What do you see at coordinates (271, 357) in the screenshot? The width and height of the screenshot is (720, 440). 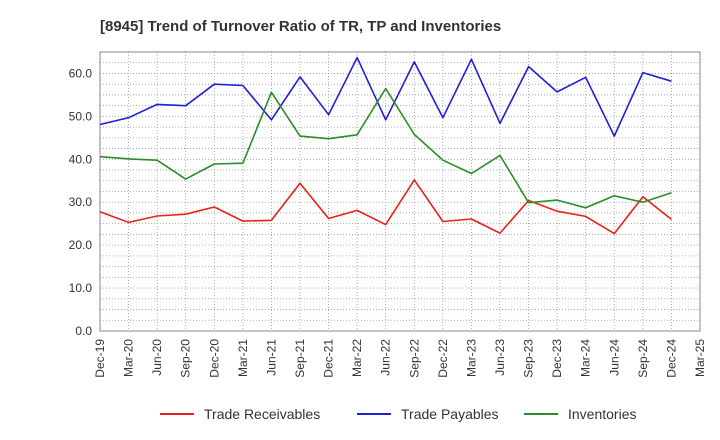 I see `x-tick-label: Jun-21` at bounding box center [271, 357].